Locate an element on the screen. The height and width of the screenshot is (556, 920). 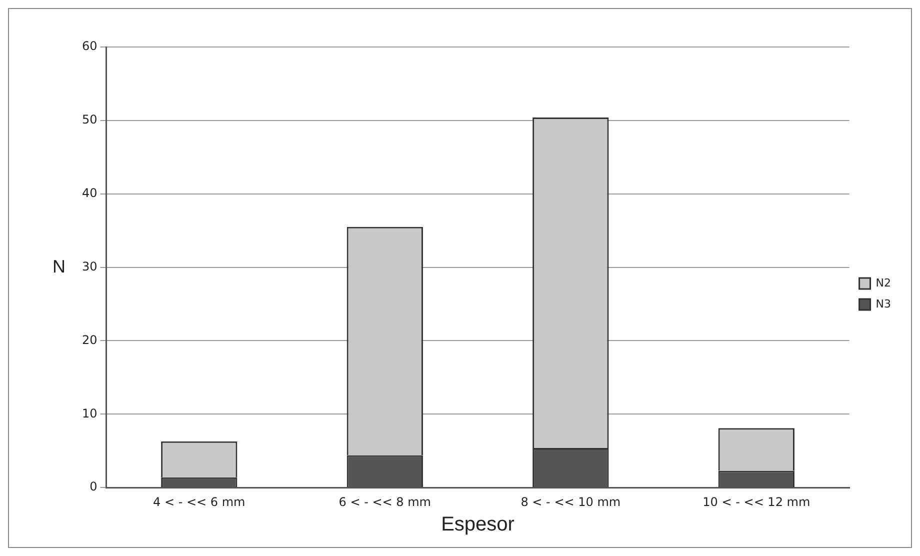
x-tick-label: 6 < - << 8 mm is located at coordinates (385, 501).